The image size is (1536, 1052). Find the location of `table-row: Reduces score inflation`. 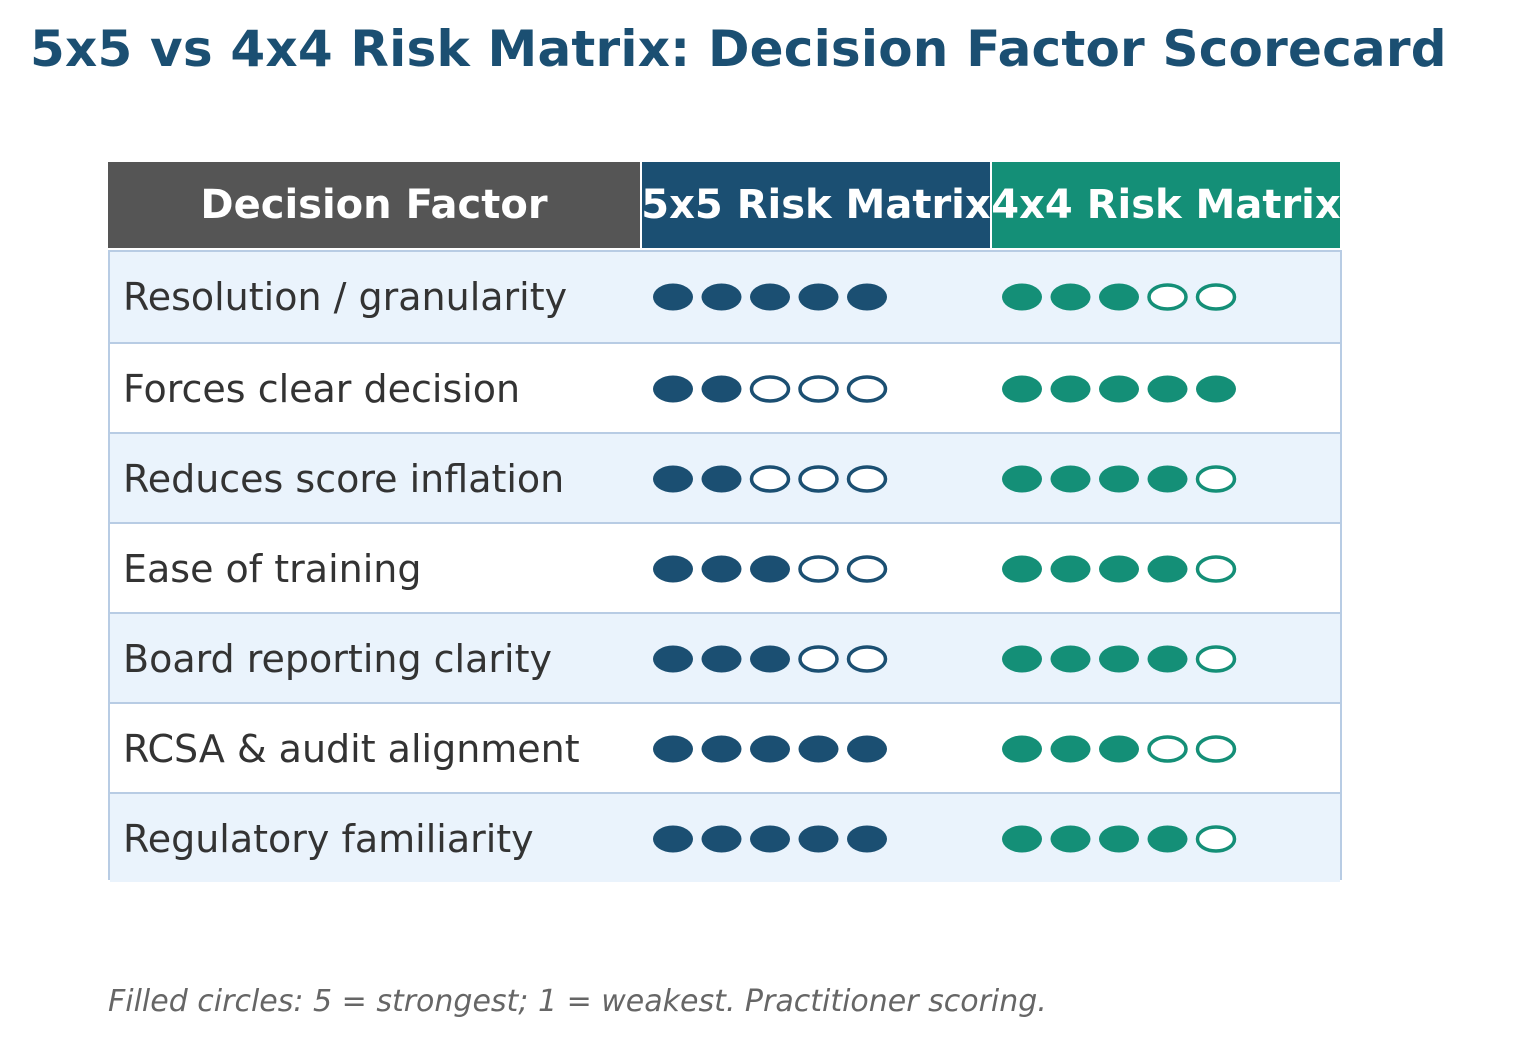

table-row: Reduces score inflation is located at coordinates (725, 477).